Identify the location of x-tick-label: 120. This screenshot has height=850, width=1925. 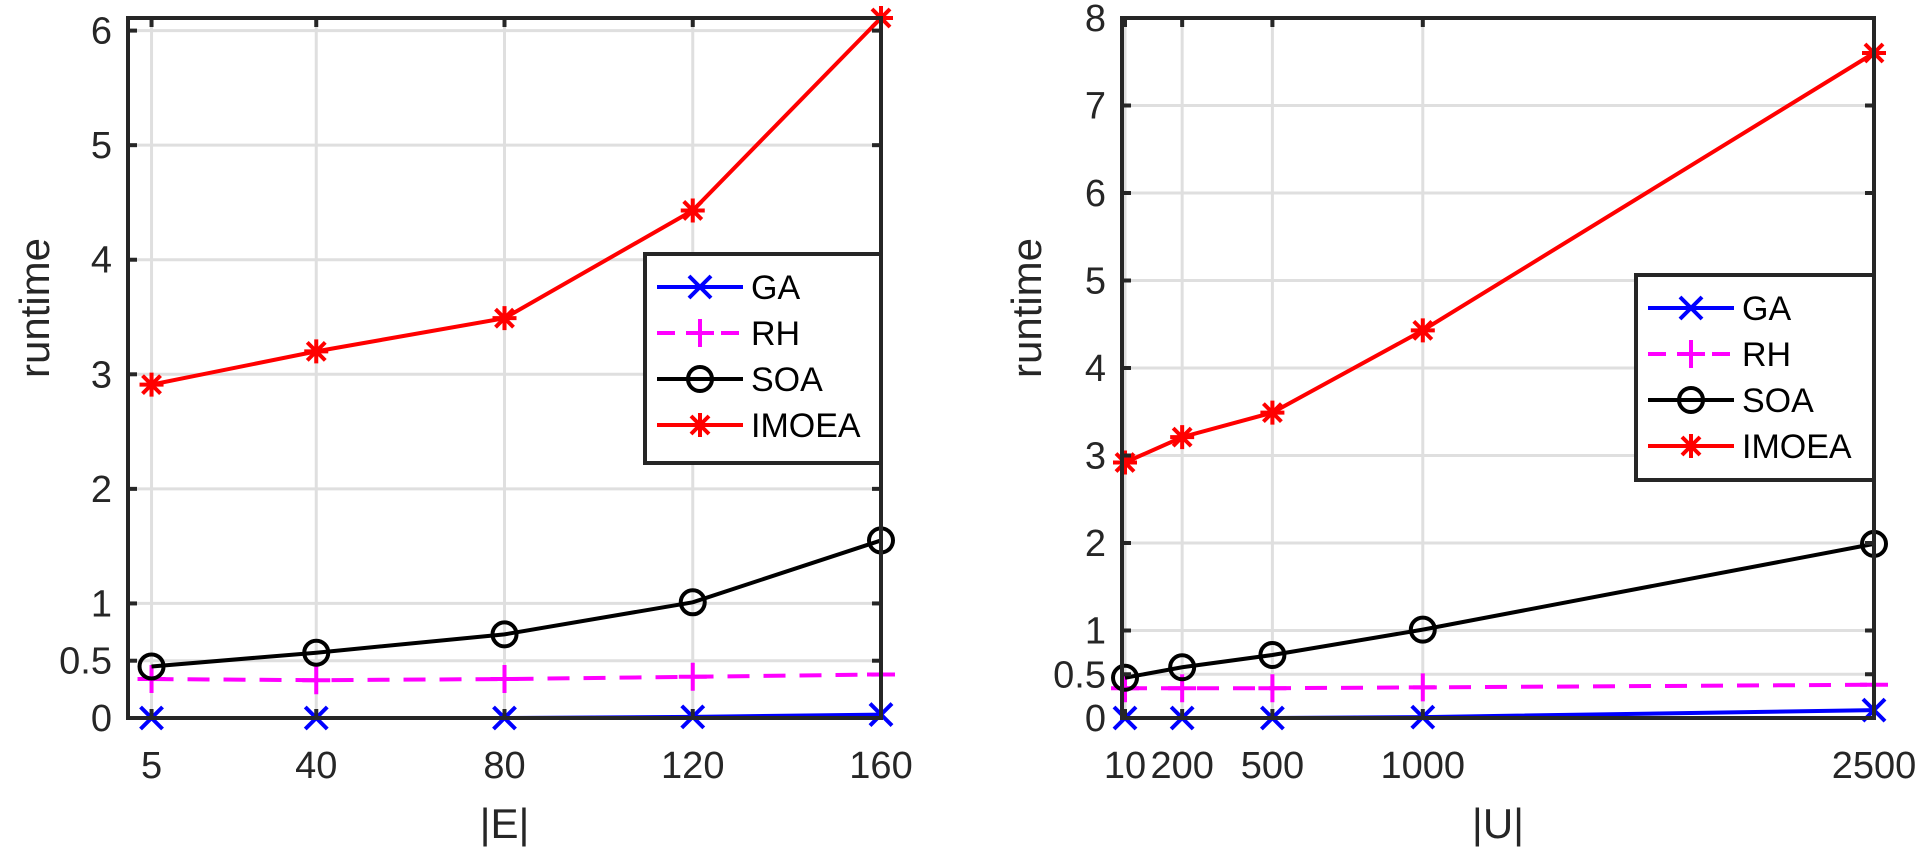
(692, 766).